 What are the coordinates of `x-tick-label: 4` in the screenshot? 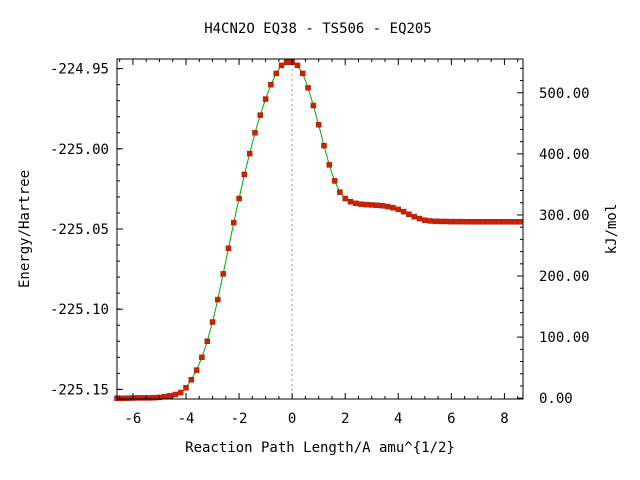 It's located at (398, 419).